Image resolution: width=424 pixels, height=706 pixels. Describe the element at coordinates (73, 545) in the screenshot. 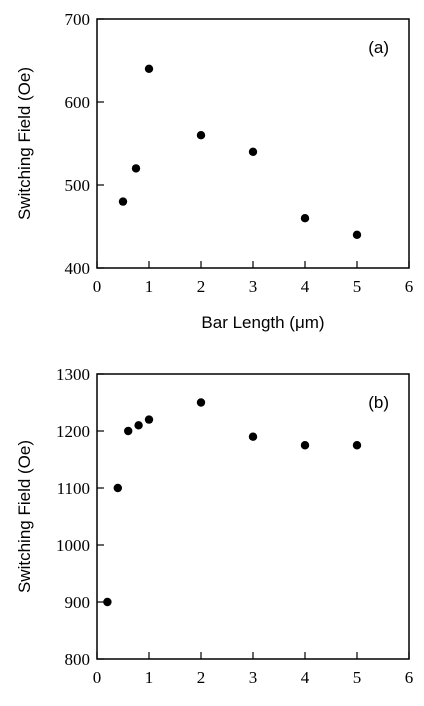

I see `y-tick-label: 1000` at that location.